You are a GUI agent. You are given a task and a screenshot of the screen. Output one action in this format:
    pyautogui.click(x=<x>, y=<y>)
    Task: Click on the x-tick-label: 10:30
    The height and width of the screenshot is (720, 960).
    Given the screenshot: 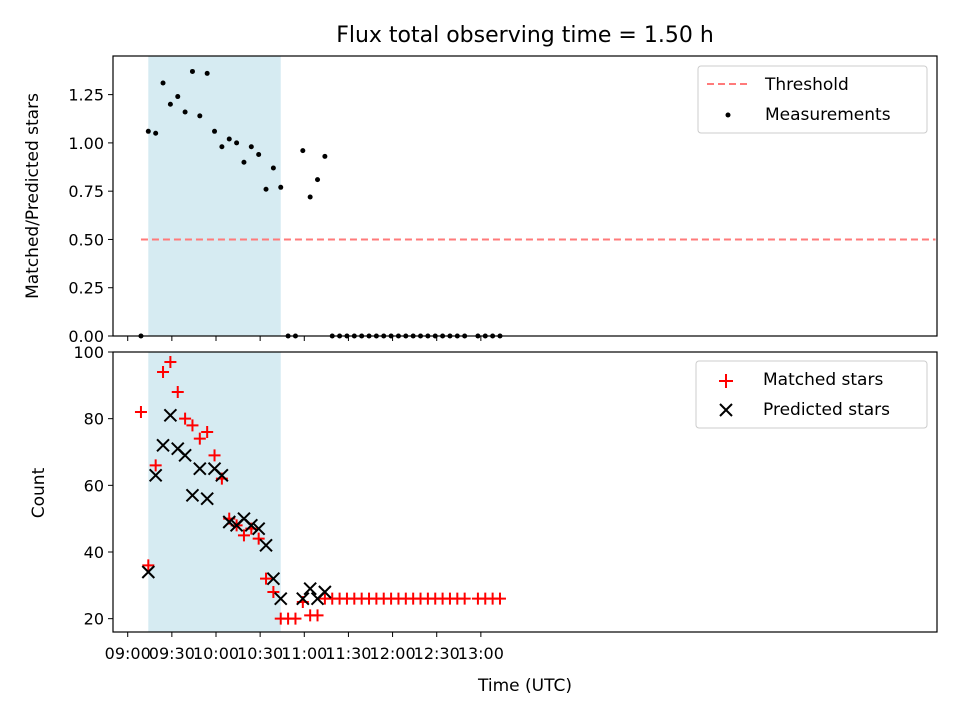 What is the action you would take?
    pyautogui.click(x=260, y=653)
    